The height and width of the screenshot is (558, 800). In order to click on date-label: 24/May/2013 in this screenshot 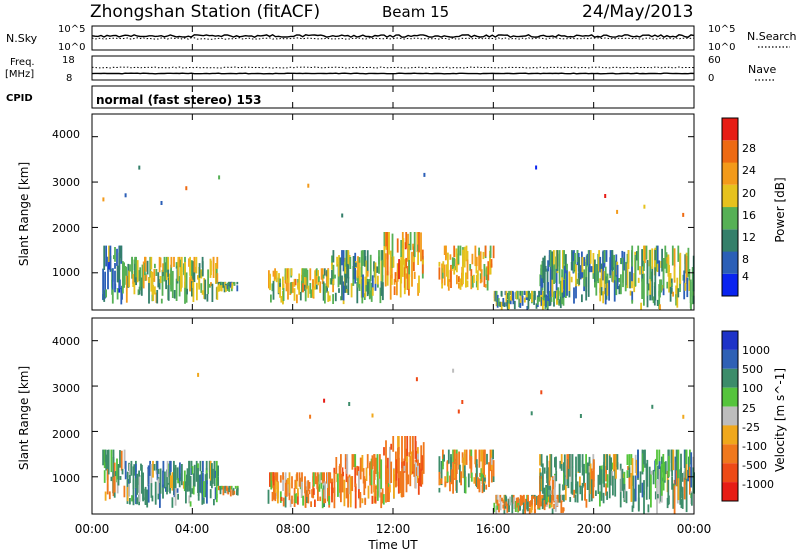, I will do `click(638, 12)`.